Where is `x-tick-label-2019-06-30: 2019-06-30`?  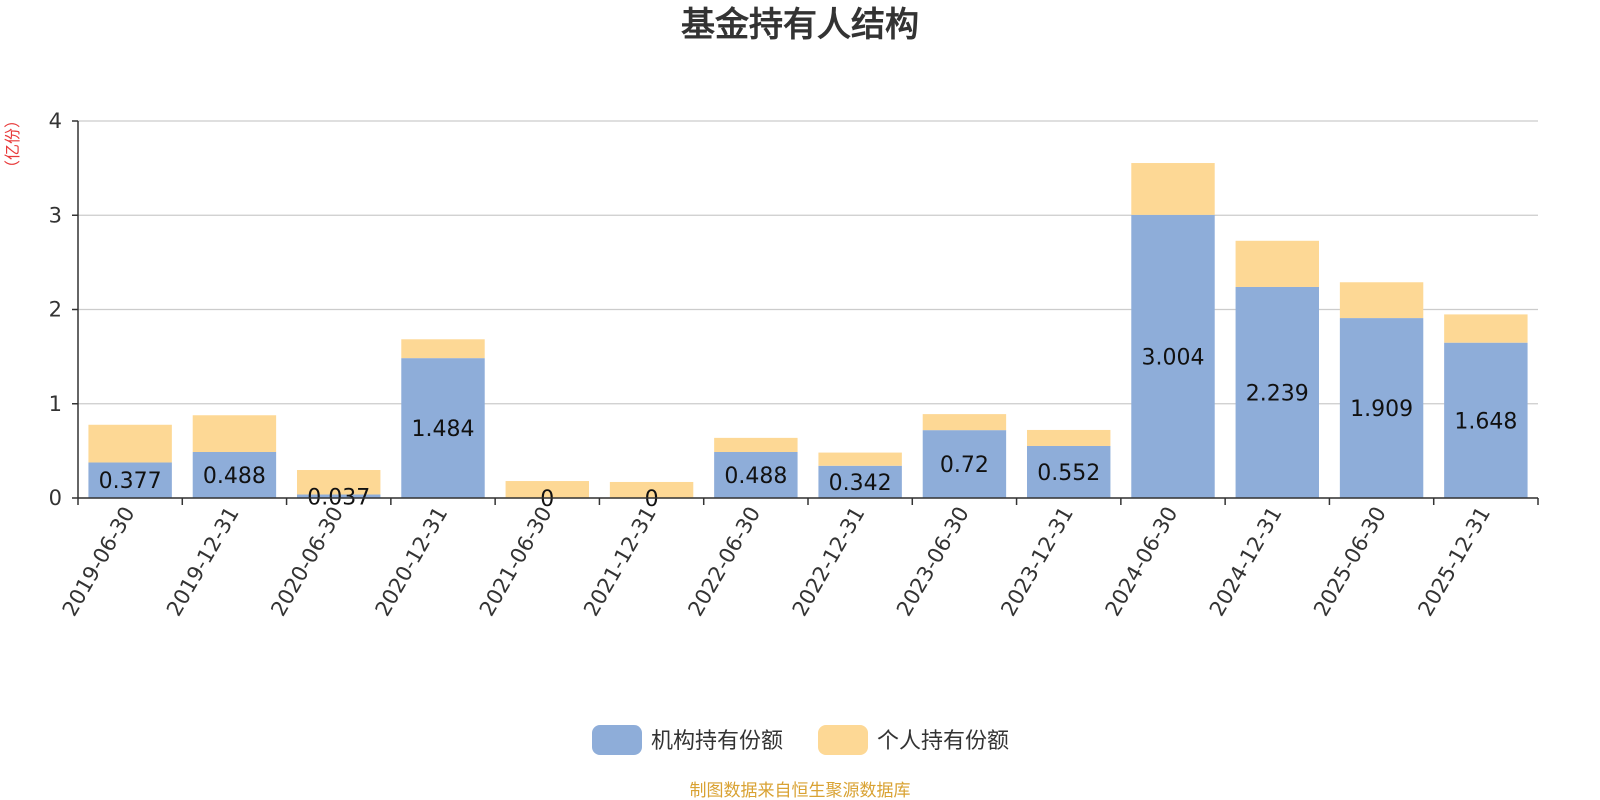 x-tick-label-2019-06-30: 2019-06-30 is located at coordinates (99, 562).